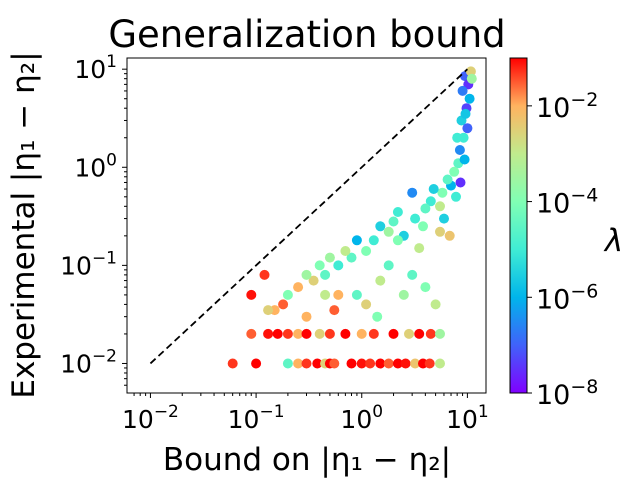  What do you see at coordinates (567, 393) in the screenshot?
I see `colorbar-tick-label: 10⁻⁸` at bounding box center [567, 393].